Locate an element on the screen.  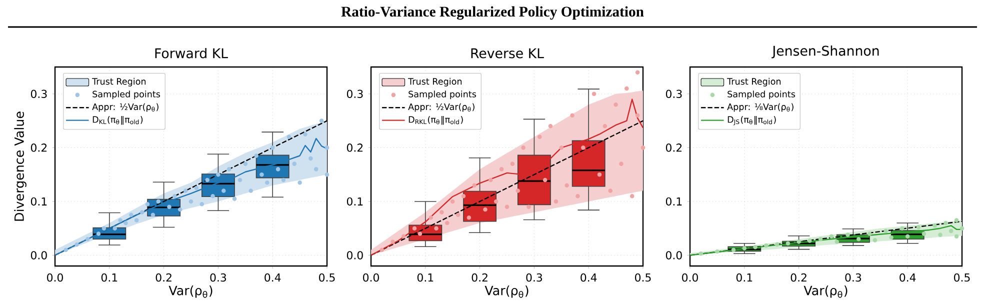
x-tick-label: 0.3 is located at coordinates (853, 277).